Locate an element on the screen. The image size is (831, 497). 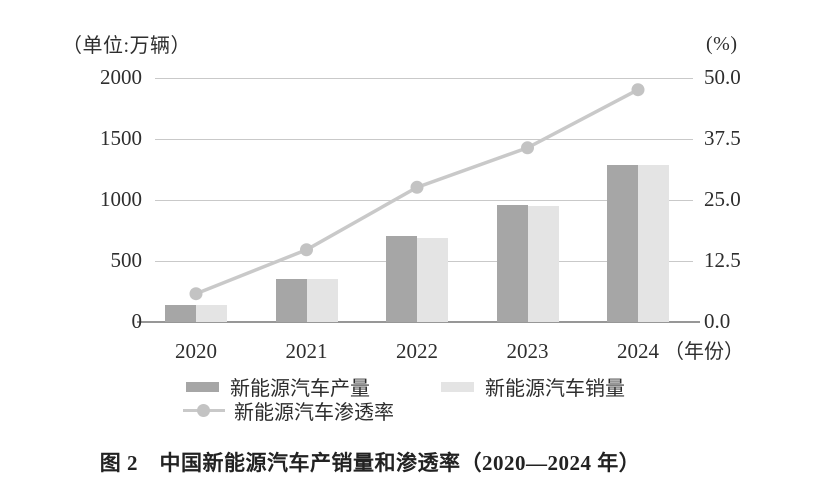
x-axis-suffix-label: （年份） is located at coordinates (704, 352).